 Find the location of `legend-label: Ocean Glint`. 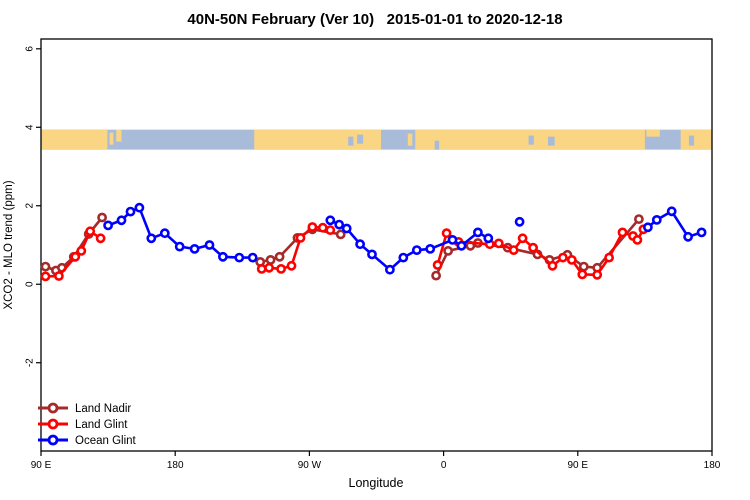

legend-label: Ocean Glint is located at coordinates (106, 441).